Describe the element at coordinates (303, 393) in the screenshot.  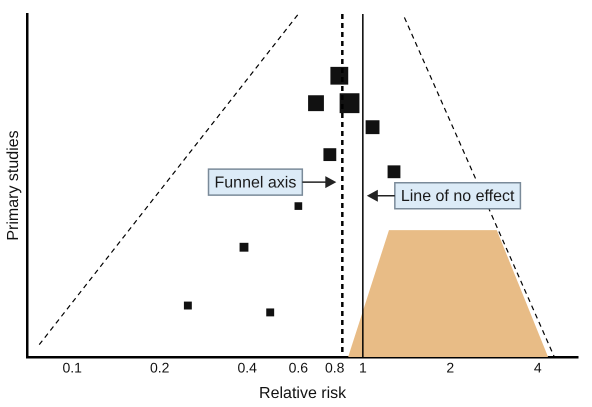
I see `x-axis-title: Relative risk` at that location.